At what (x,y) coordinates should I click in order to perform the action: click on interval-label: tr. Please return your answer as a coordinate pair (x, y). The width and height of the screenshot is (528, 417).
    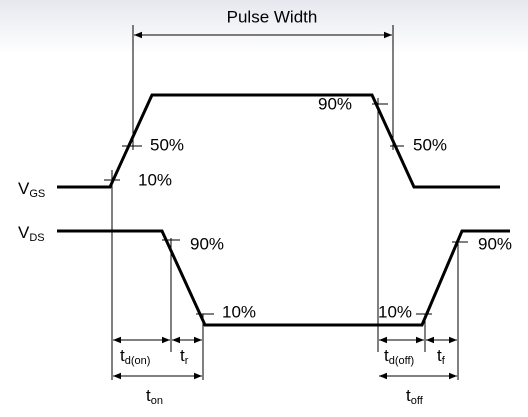
    Looking at the image, I should click on (184, 356).